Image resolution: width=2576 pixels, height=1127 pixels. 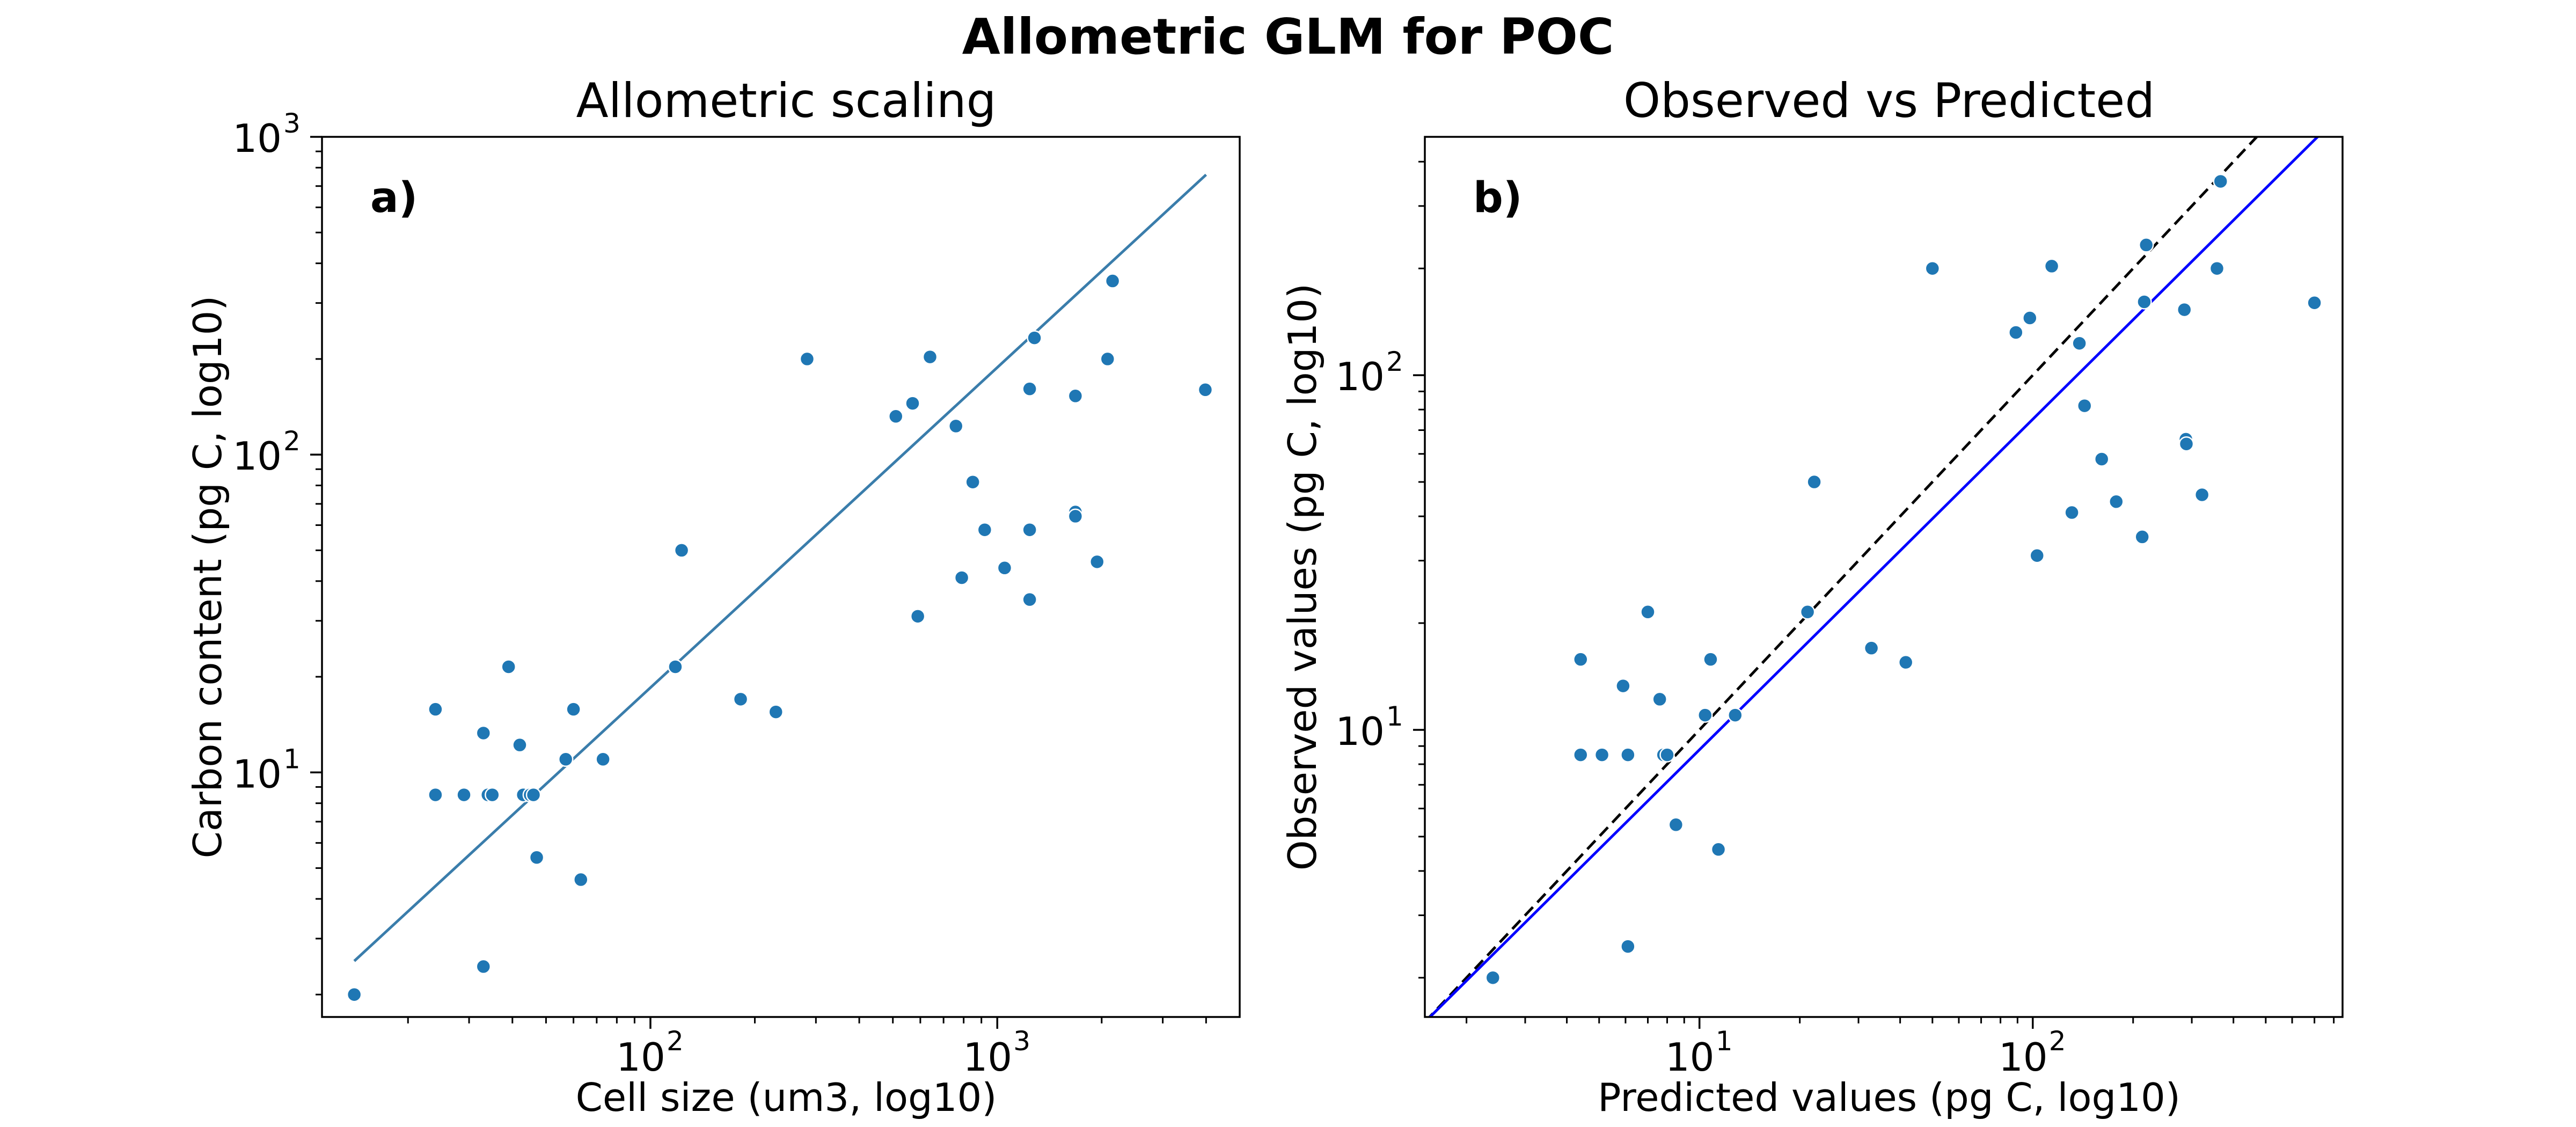 I want to click on y-tick-exponent: 1, so click(x=1394, y=716).